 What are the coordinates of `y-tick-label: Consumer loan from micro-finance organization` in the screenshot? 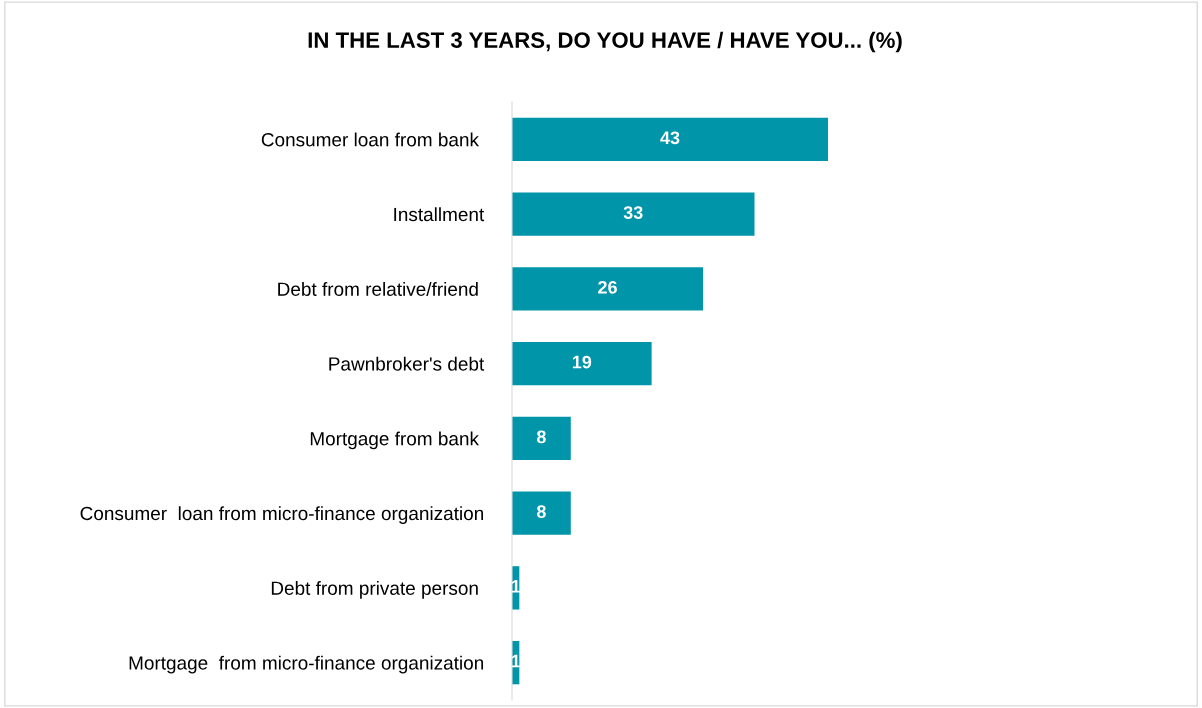 It's located at (282, 515).